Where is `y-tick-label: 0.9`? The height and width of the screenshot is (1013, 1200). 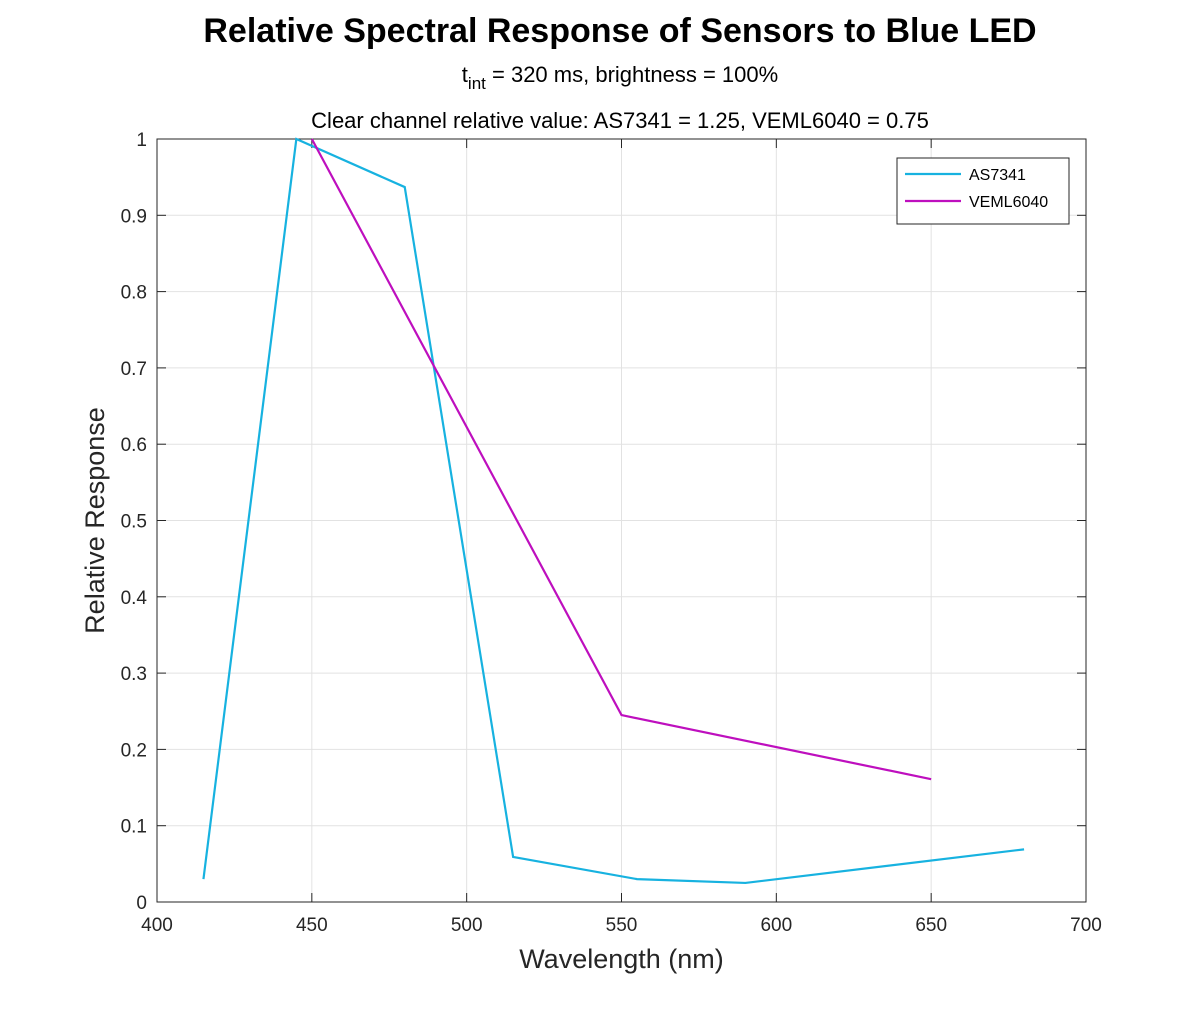 y-tick-label: 0.9 is located at coordinates (134, 216).